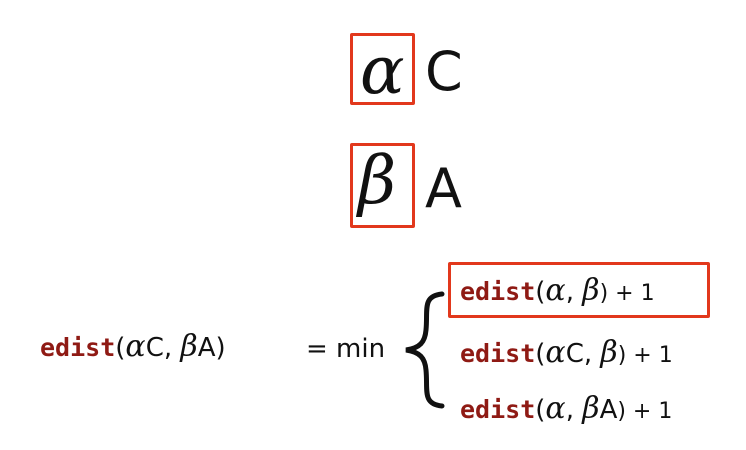  Describe the element at coordinates (555, 408) in the screenshot. I see `case-3-alpha: α` at that location.